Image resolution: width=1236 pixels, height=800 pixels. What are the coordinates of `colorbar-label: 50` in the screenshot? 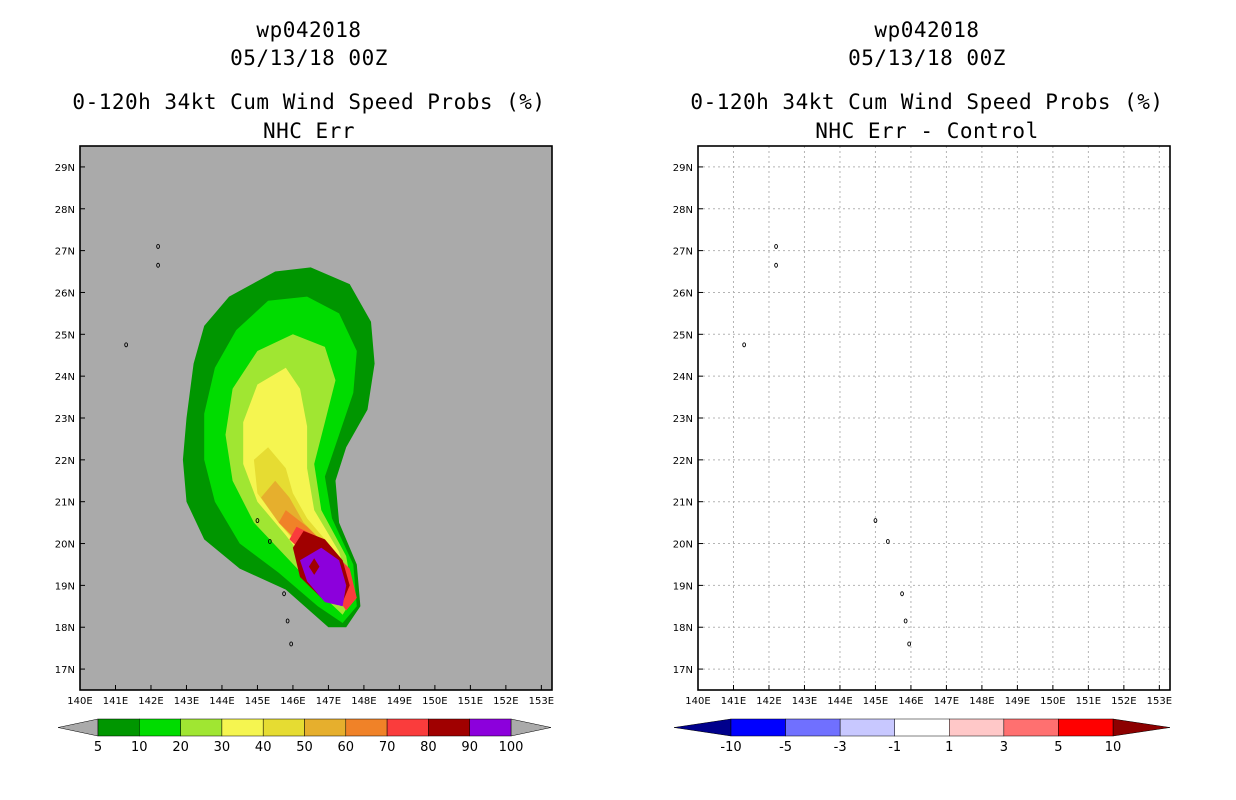 It's located at (304, 747).